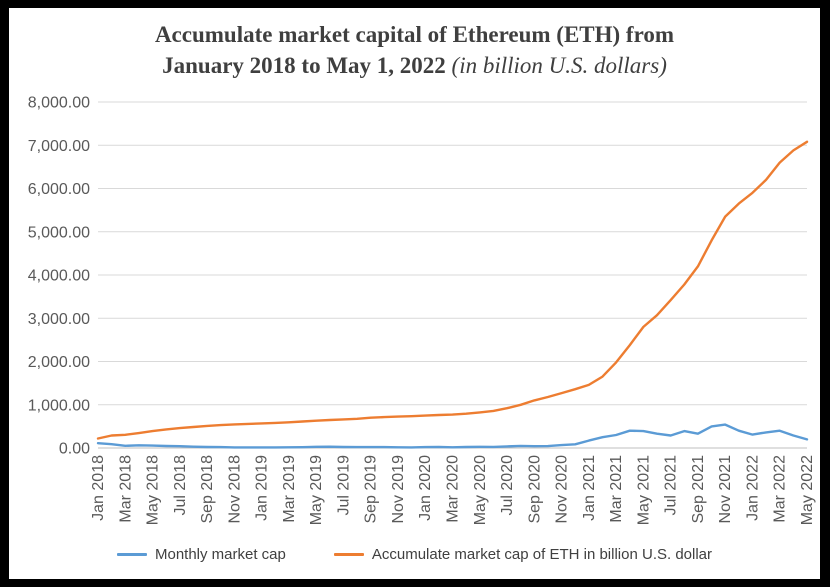  I want to click on accumulate-series-line-icon, so click(348, 554).